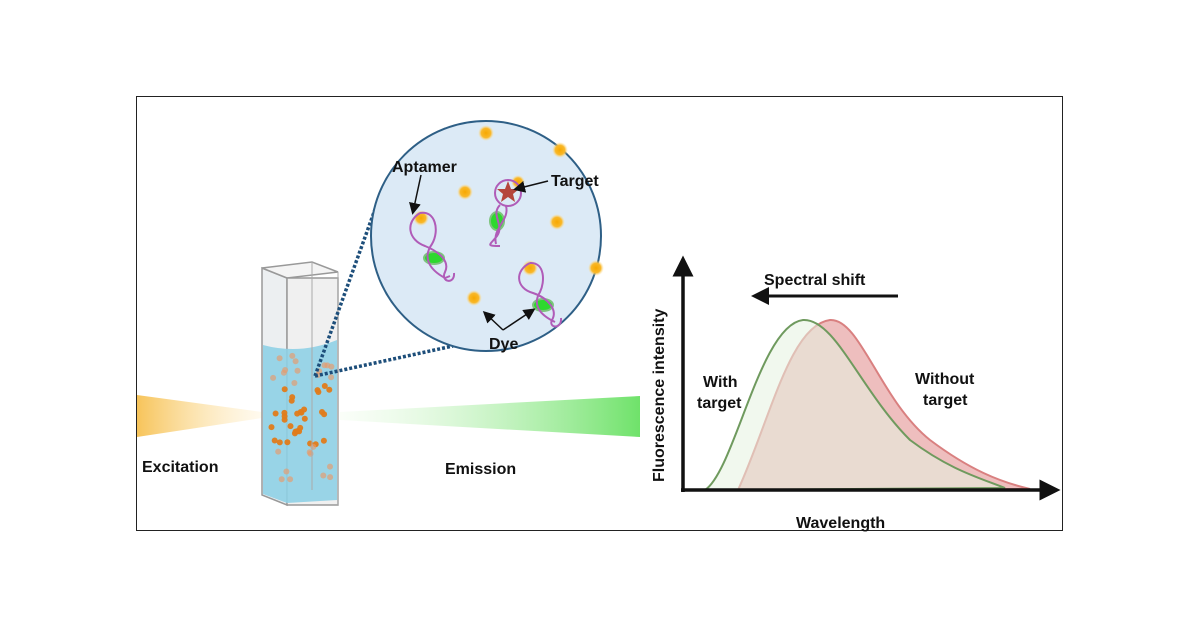 This screenshot has width=1200, height=628. I want to click on without-target-label-line2: target, so click(945, 400).